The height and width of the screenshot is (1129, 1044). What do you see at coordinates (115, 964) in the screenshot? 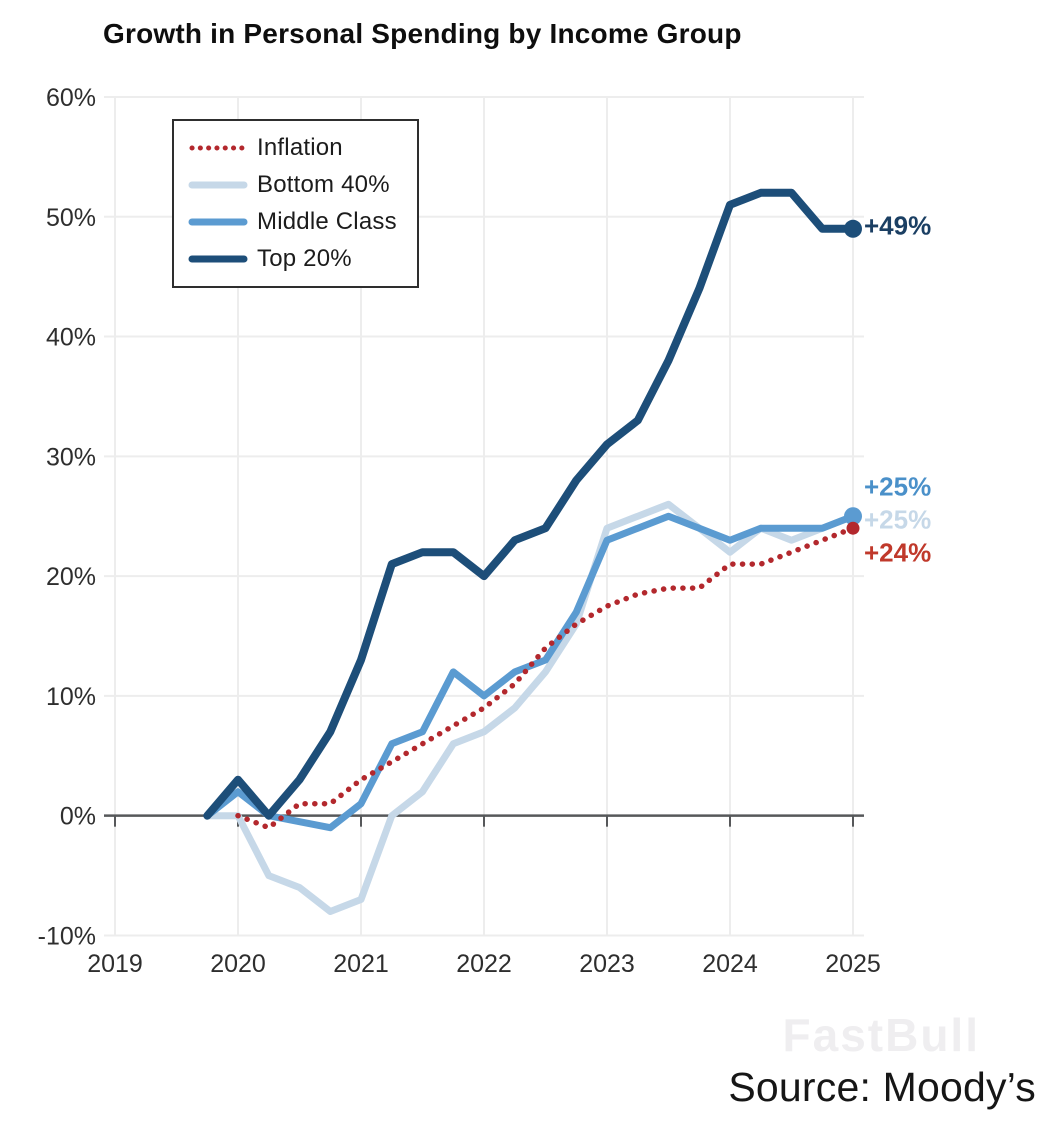
I see `x-axis-label-2019: 2019` at bounding box center [115, 964].